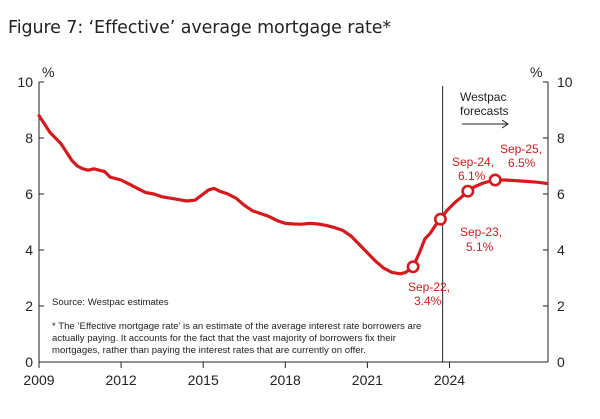 This screenshot has width=600, height=419. I want to click on y-tick-label-right-6: 6, so click(561, 194).